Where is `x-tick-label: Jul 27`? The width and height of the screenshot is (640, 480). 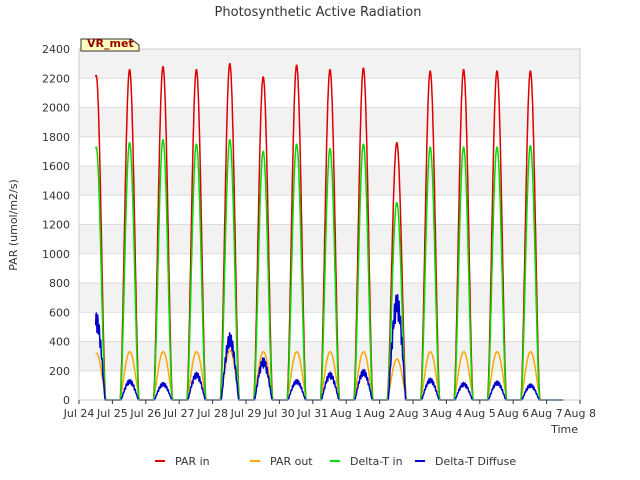
x-tick-label: Jul 27 is located at coordinates (179, 413).